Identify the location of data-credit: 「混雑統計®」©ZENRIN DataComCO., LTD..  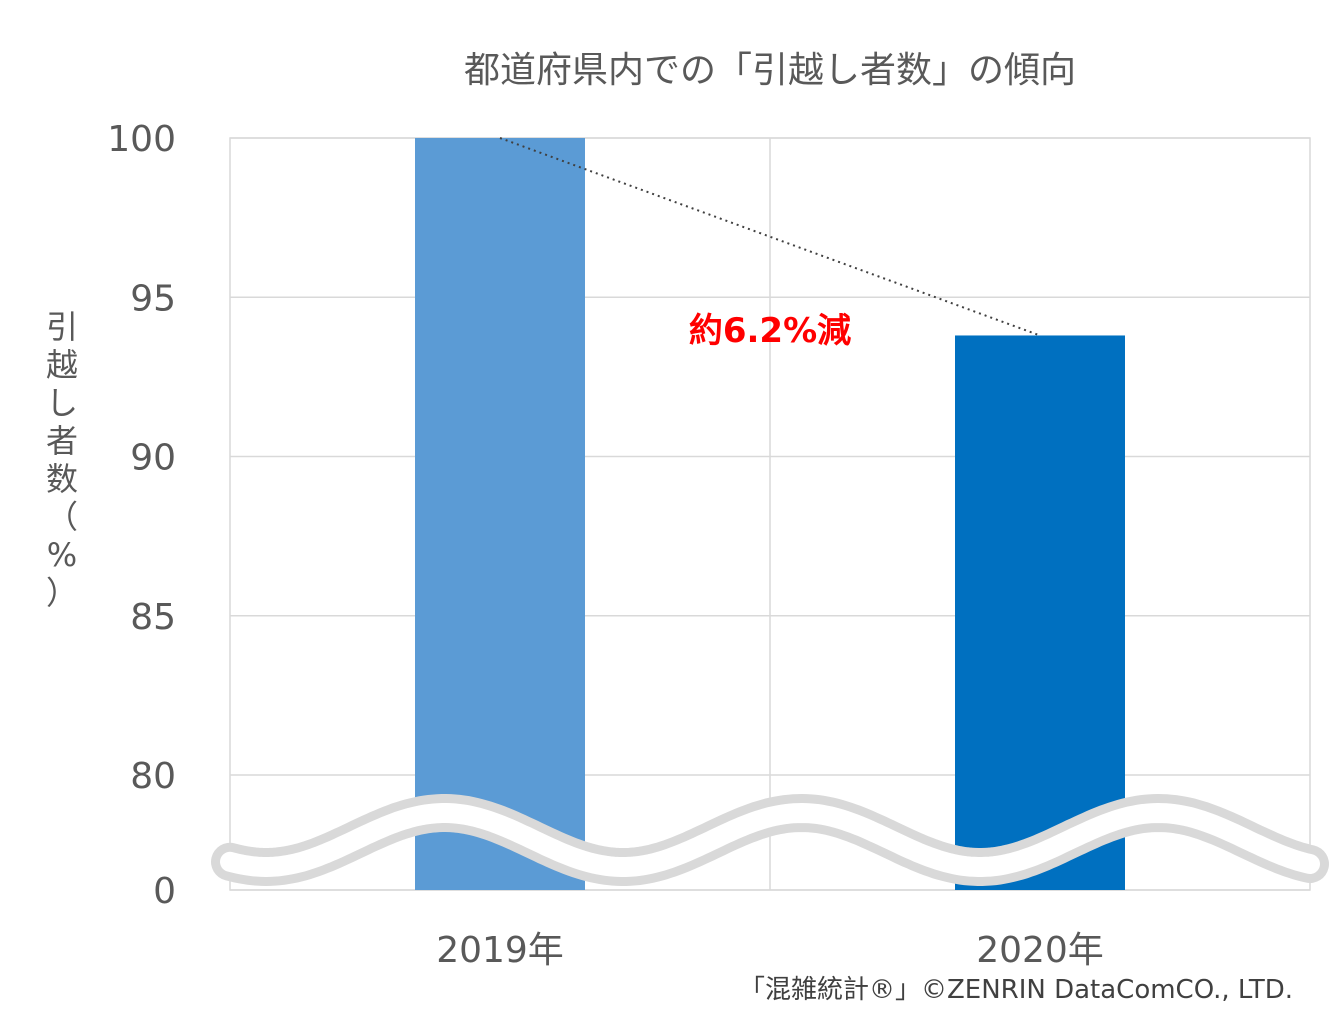
(1016, 990).